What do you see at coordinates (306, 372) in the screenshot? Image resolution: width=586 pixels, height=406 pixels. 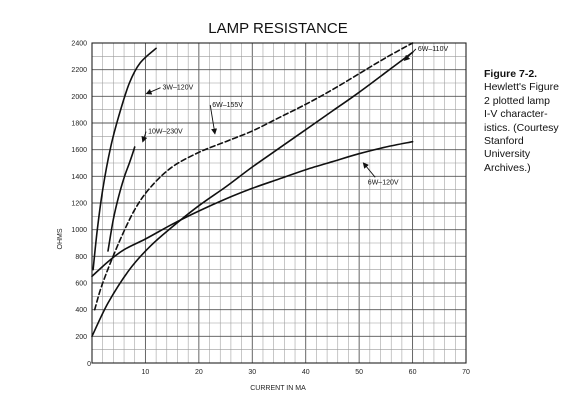 I see `x-tick-label: 40` at bounding box center [306, 372].